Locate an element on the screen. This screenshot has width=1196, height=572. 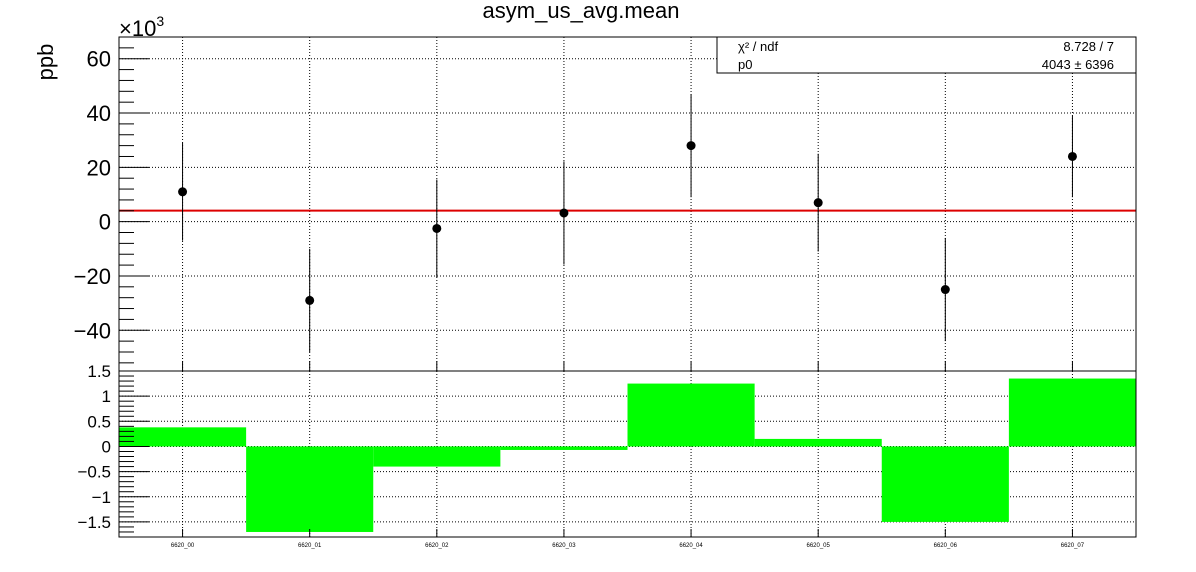
x-tick-label: 6620_06 is located at coordinates (946, 546).